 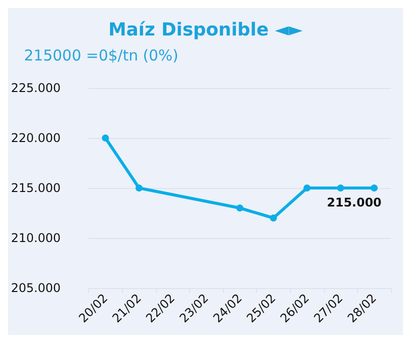 I want to click on chart-title: Maíz Disponible ◄►, so click(x=205, y=30).